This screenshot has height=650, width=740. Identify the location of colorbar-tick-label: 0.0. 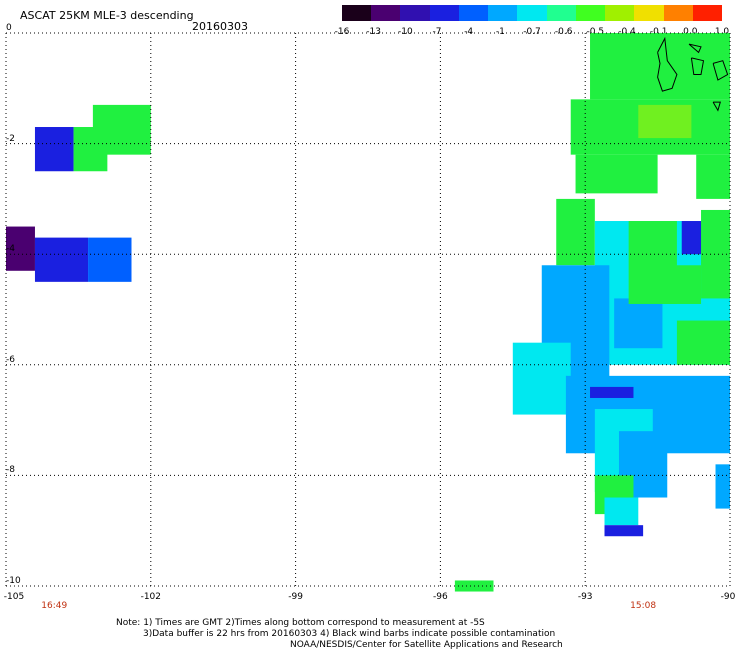
(690, 32).